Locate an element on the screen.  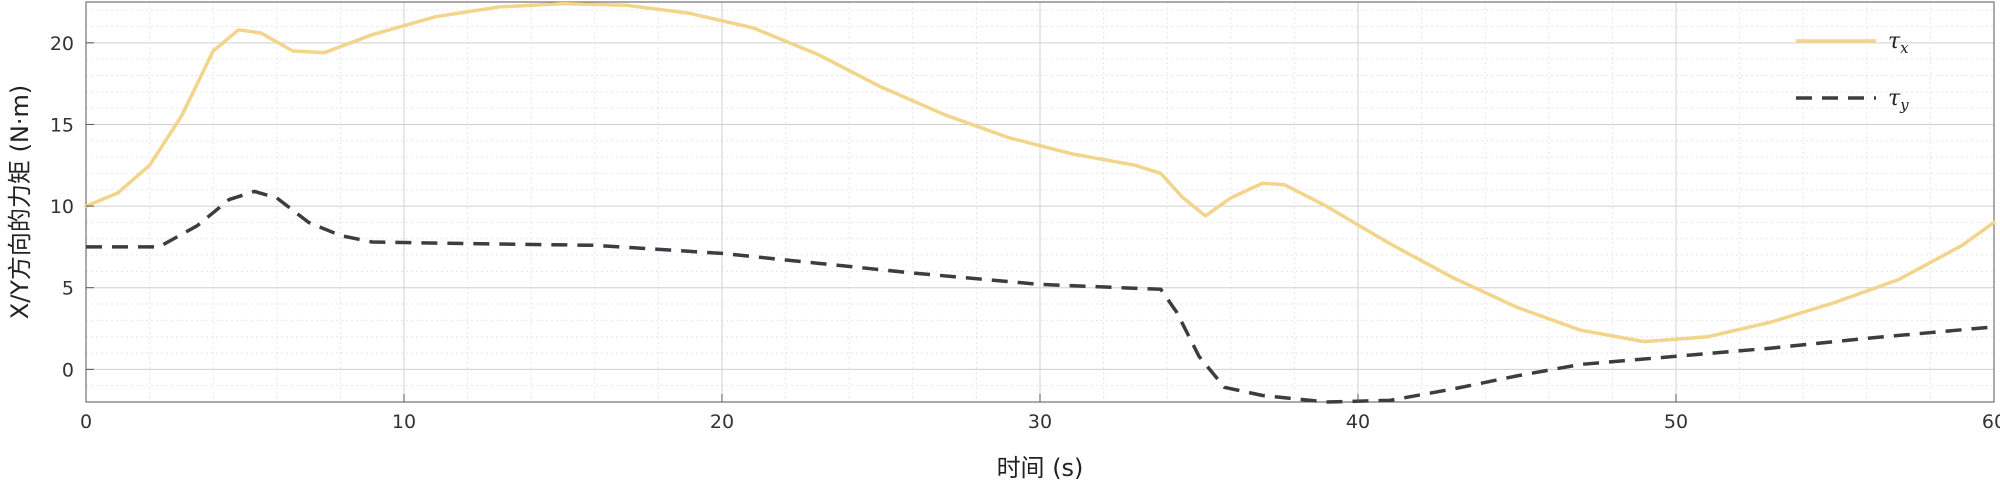
y-tick-label: 10 is located at coordinates (62, 207).